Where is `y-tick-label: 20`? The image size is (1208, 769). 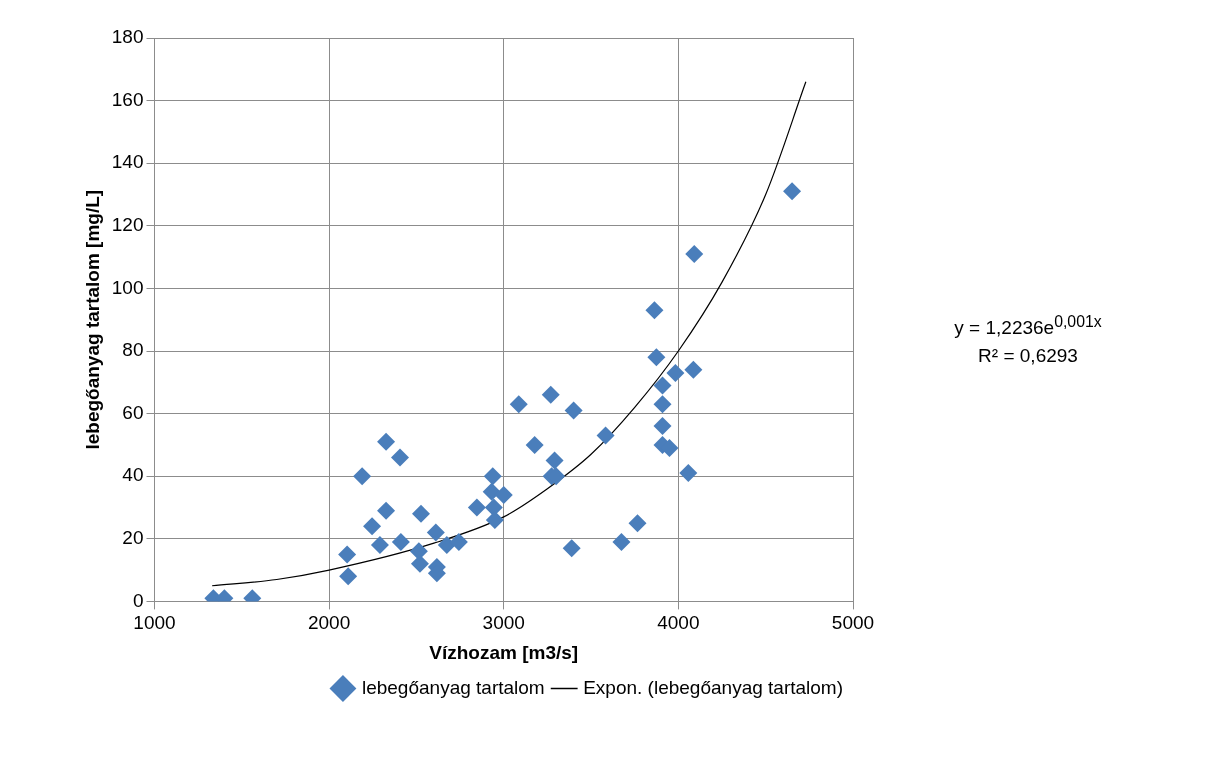
y-tick-label: 20 is located at coordinates (133, 538).